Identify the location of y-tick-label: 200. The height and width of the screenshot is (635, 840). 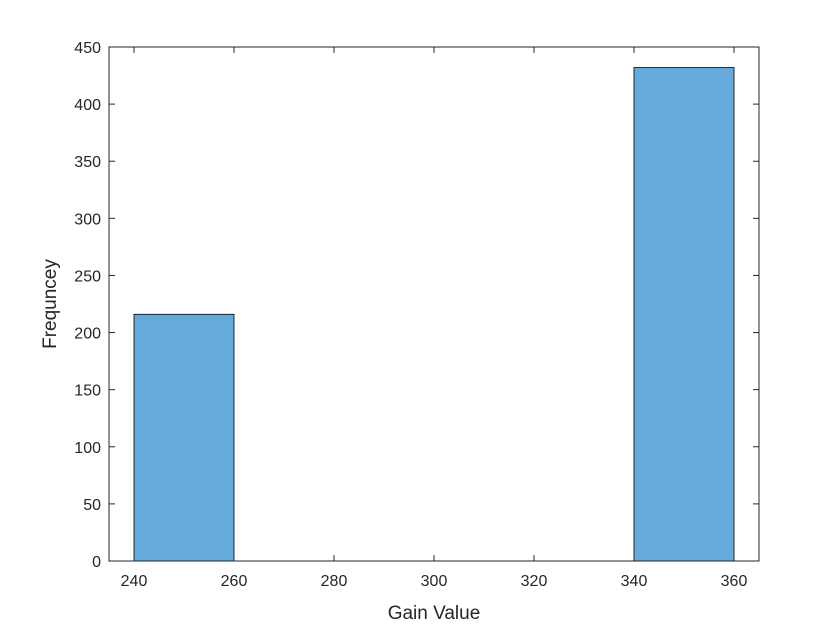
(87, 334).